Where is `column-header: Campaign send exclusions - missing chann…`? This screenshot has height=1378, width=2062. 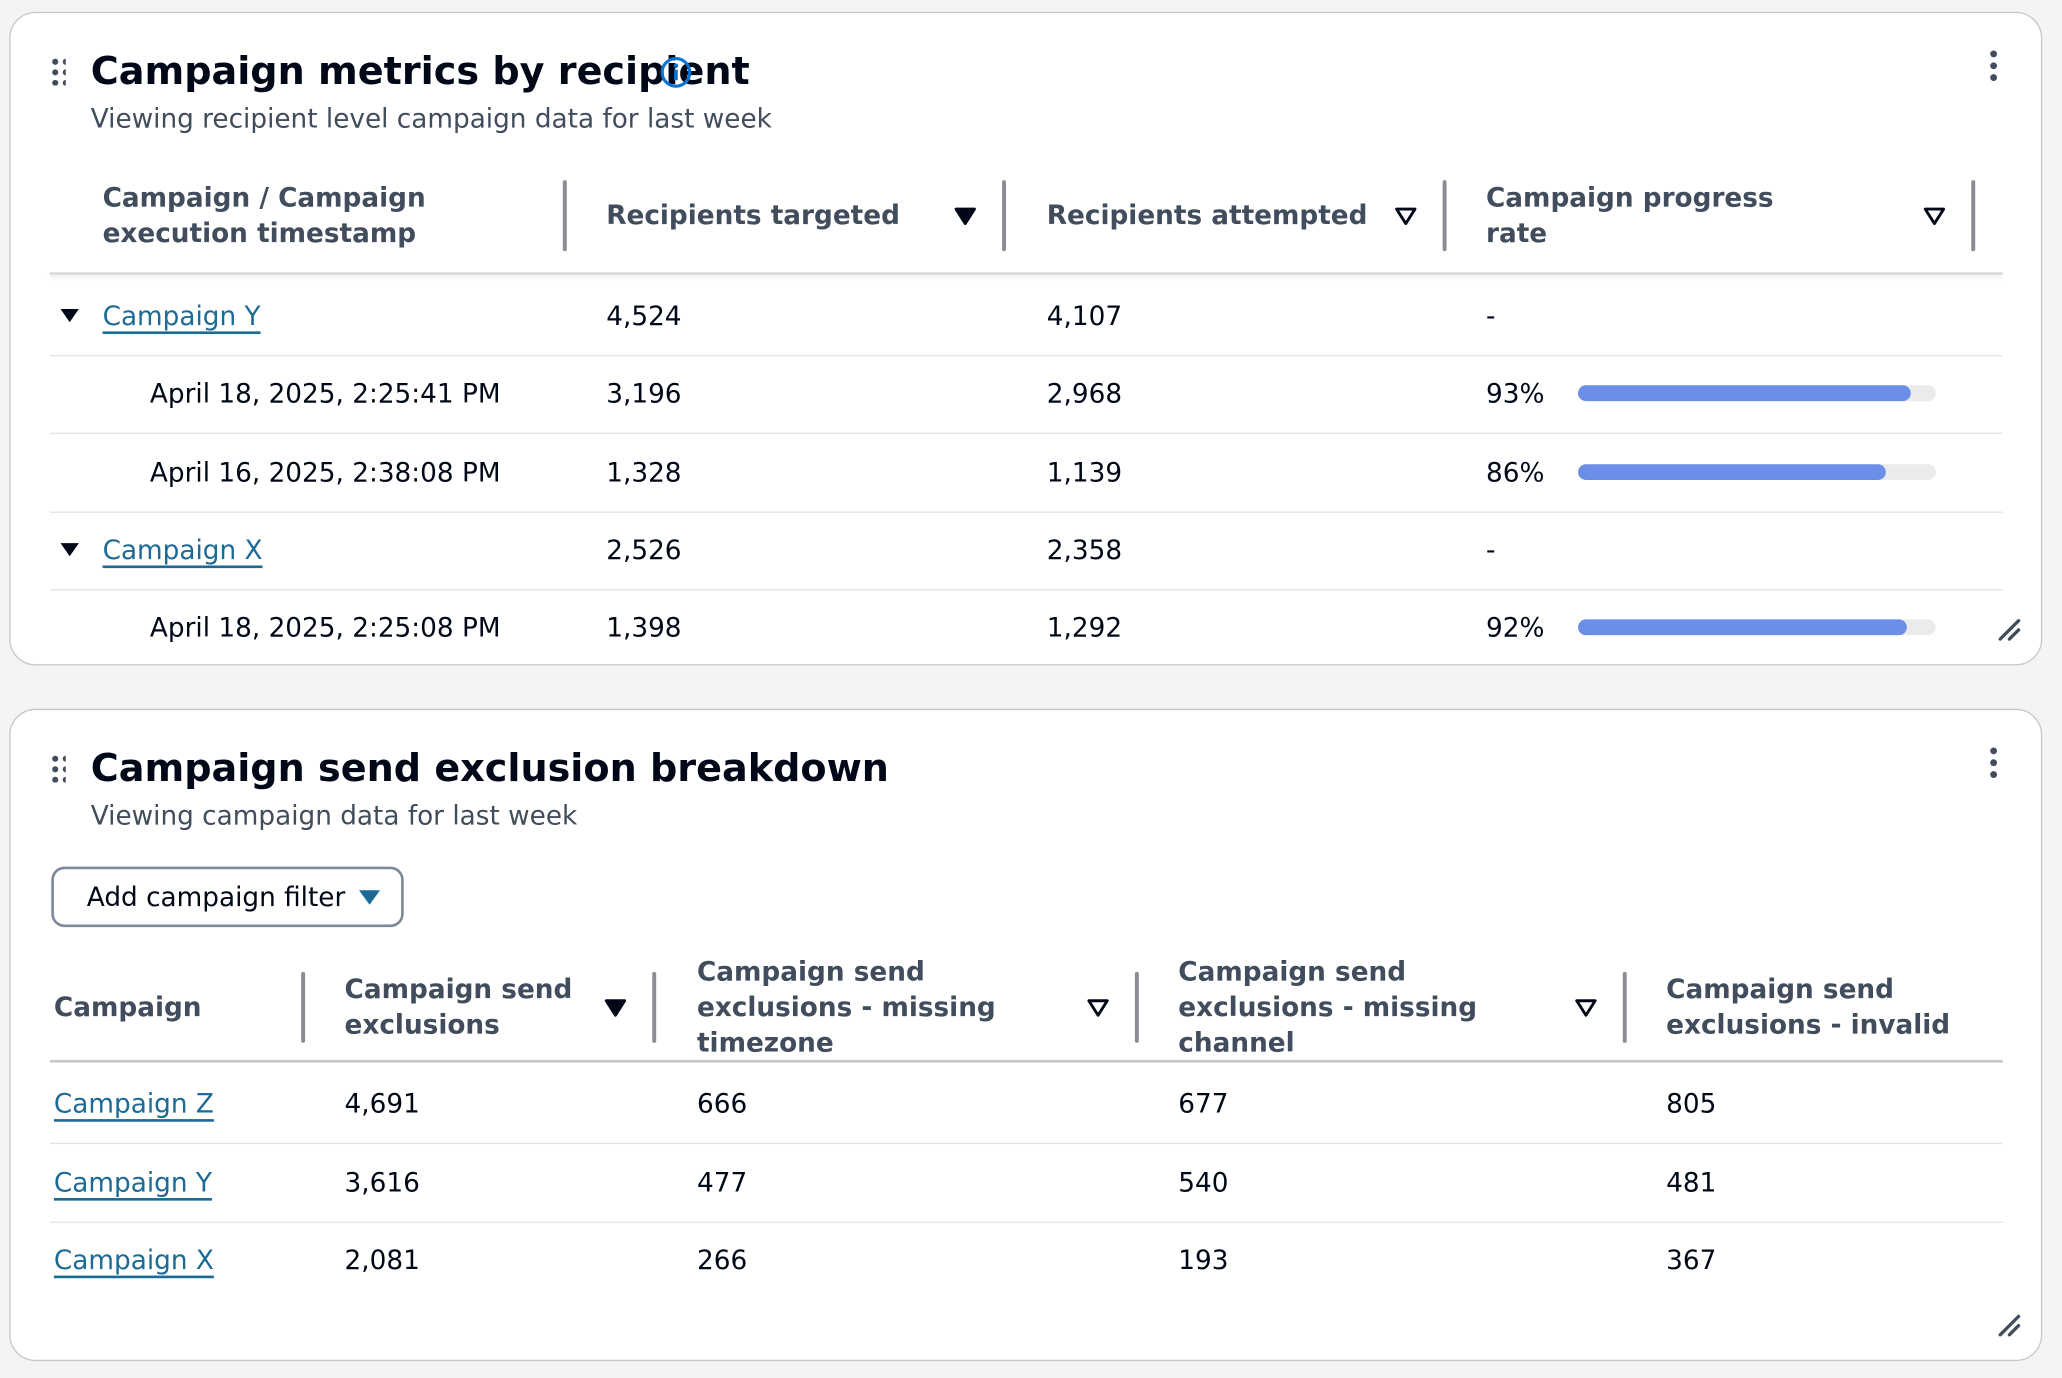
column-header: Campaign send exclusions - missing chann… is located at coordinates (1328, 1006).